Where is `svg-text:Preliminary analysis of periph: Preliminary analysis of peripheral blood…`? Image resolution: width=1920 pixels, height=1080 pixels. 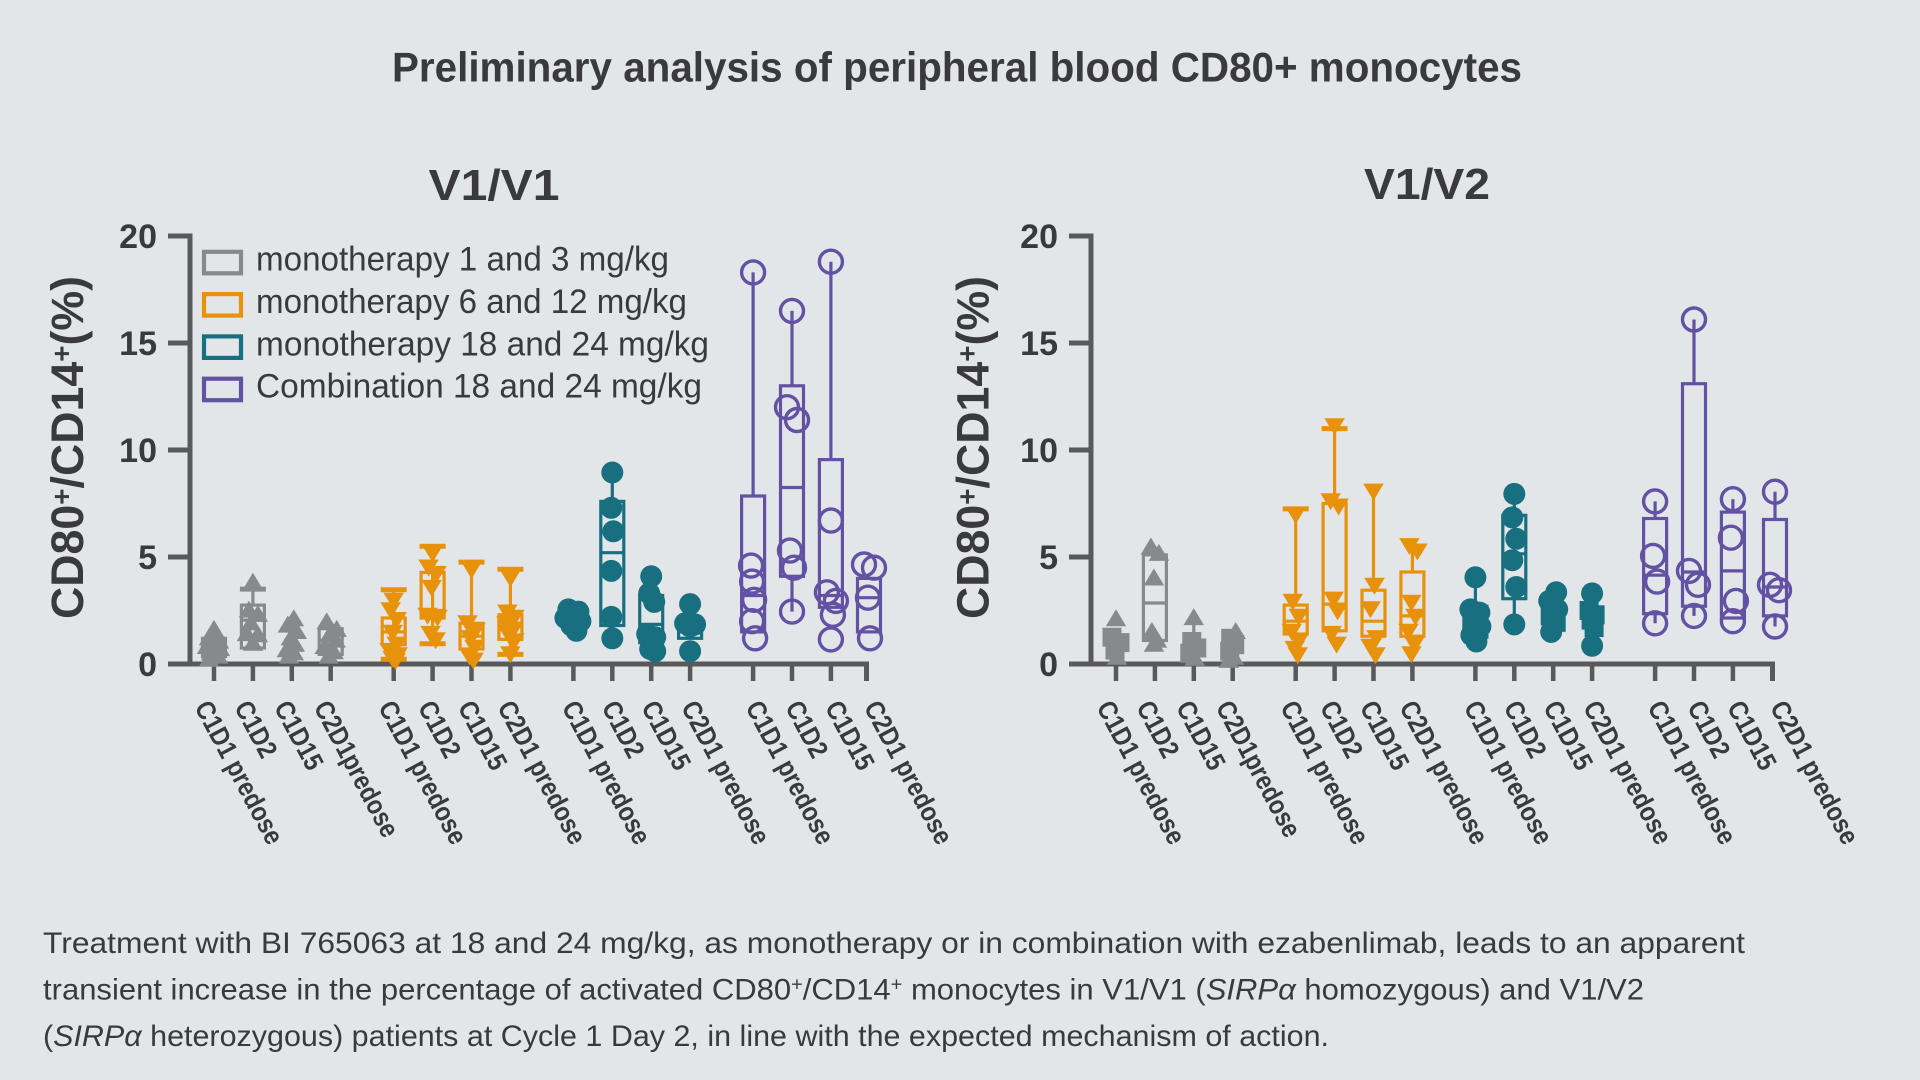
svg-text:Preliminary analysis of periph: Preliminary analysis of peripheral blood… is located at coordinates (957, 67).